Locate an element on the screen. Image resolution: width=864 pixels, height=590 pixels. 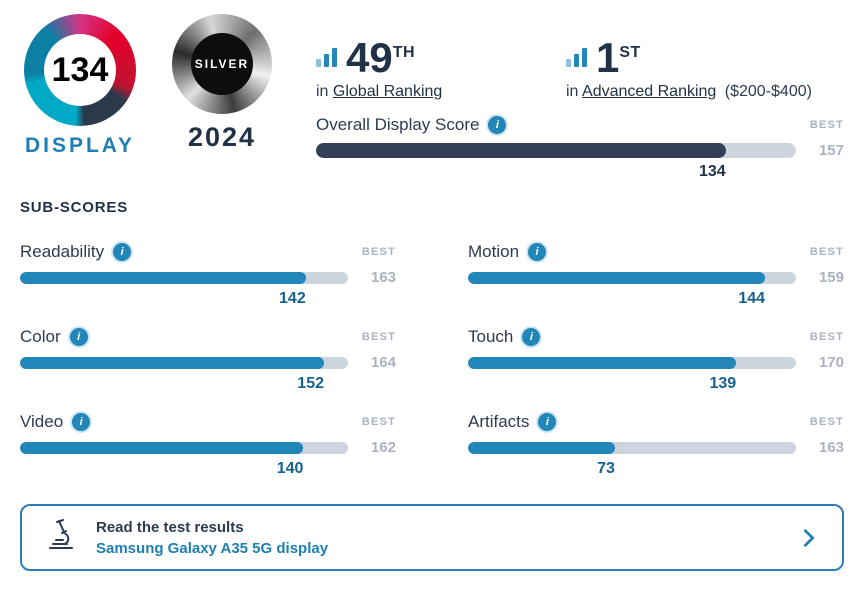
subscore-video: Video i BEST 162 140 is located at coordinates (208, 445).